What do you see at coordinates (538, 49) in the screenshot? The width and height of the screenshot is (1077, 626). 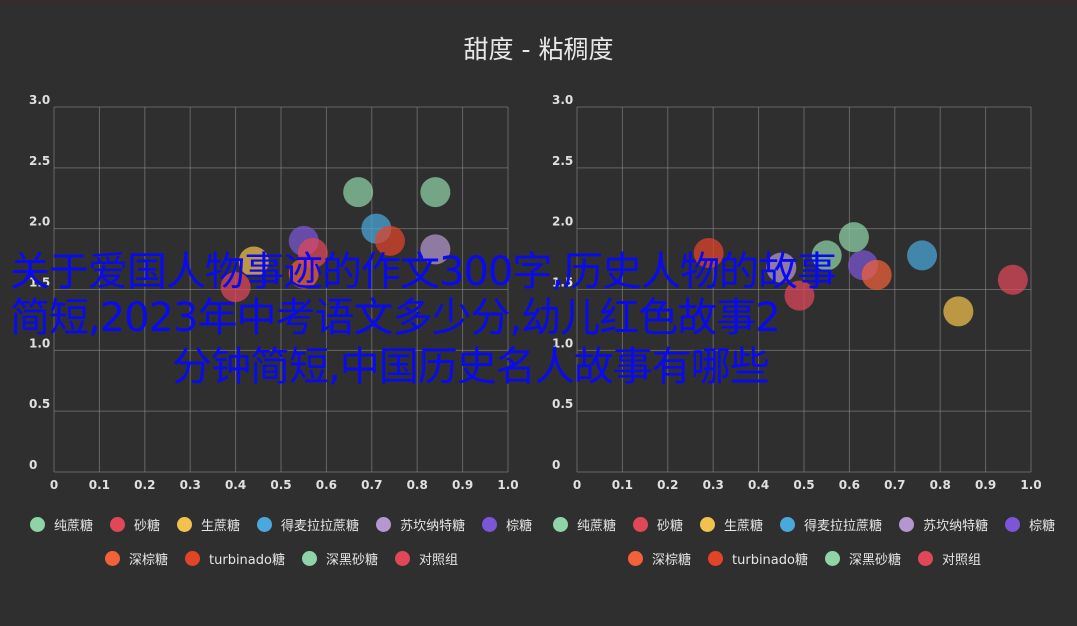 I see `chart-title: 甜度 - 粘稠度` at bounding box center [538, 49].